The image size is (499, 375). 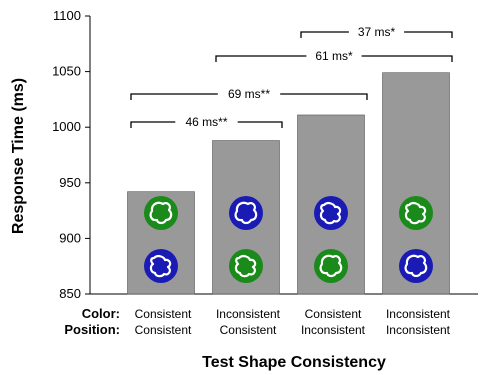 I want to click on y-tick-label: 900, so click(x=70, y=237).